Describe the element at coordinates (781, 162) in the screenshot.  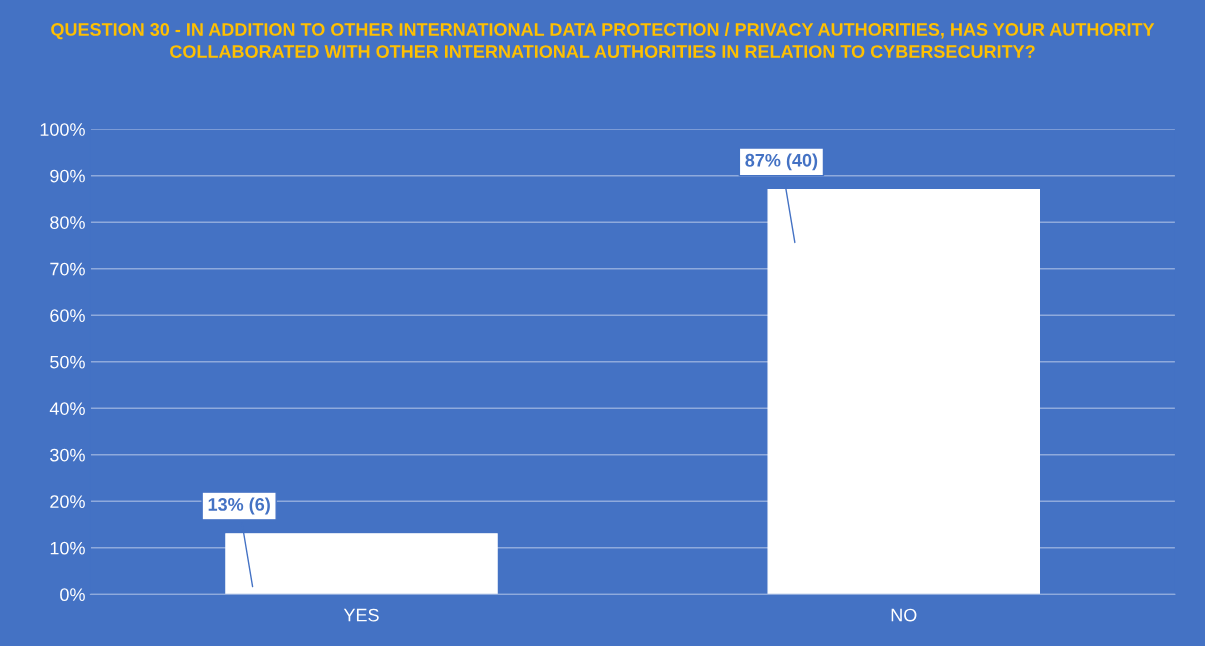
I see `data-label: 87% (40)` at that location.